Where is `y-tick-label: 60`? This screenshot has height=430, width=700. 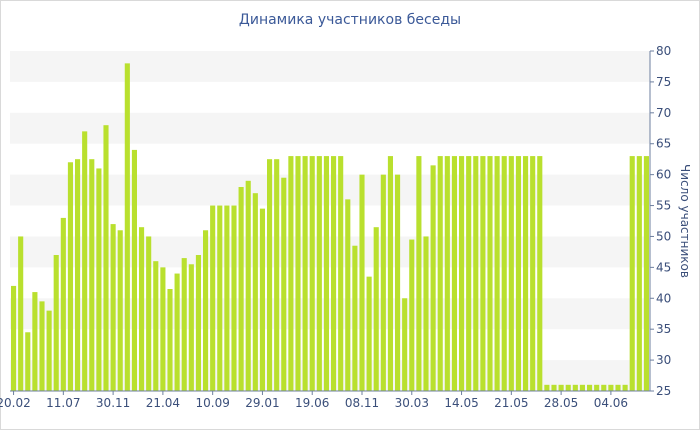 y-tick-label: 60 is located at coordinates (663, 175).